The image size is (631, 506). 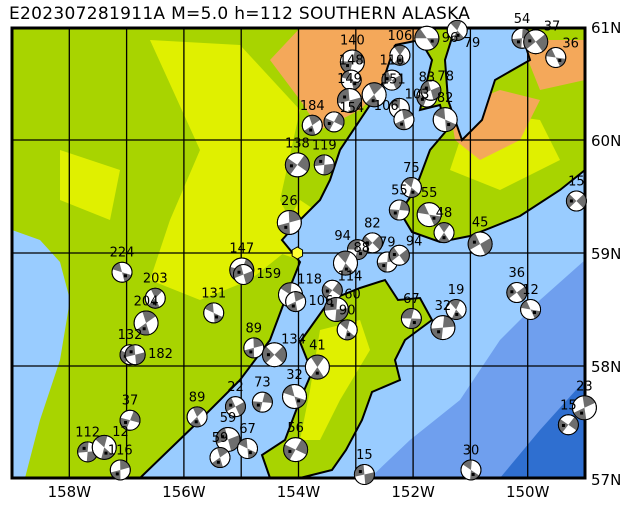 What do you see at coordinates (552, 26) in the screenshot?
I see `depth-label: 37` at bounding box center [552, 26].